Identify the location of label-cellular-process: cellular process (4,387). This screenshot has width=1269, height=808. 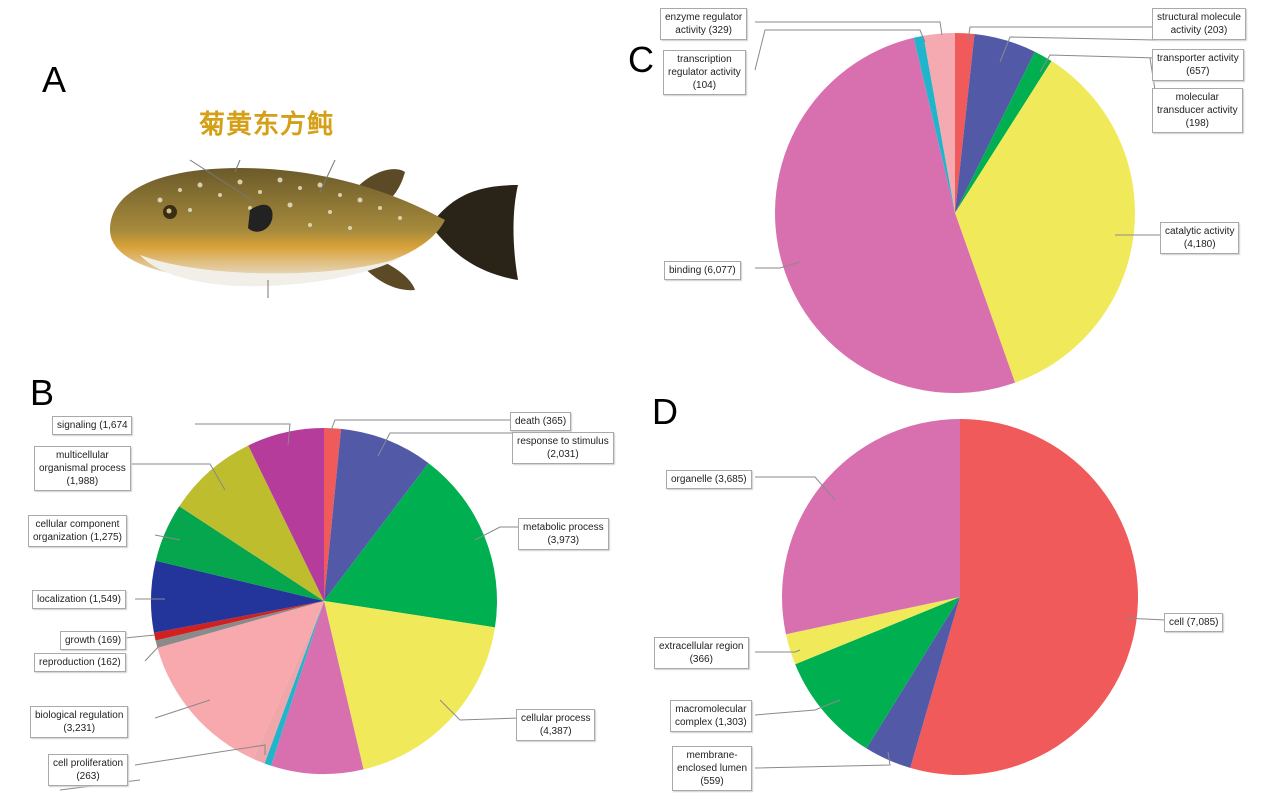
(556, 725).